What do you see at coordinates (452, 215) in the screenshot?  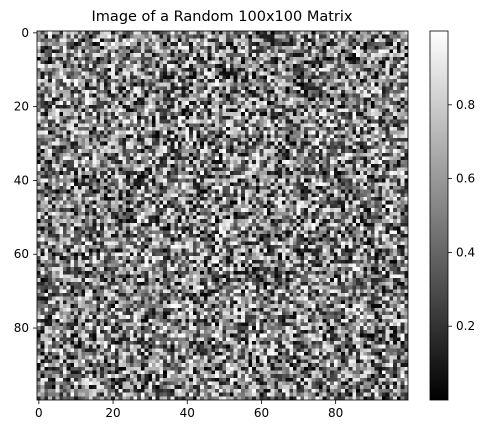 I see `colorbar: 0.2 0.4 0.6 0.8` at bounding box center [452, 215].